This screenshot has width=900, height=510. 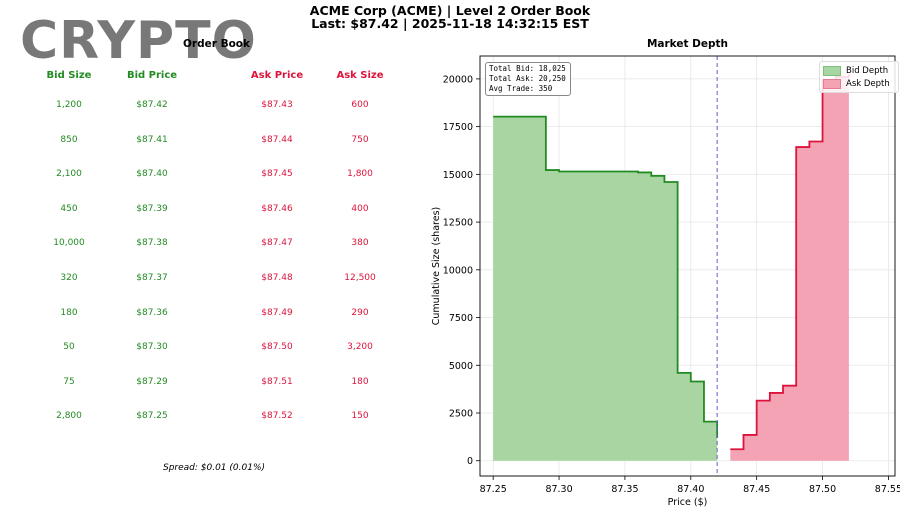 What do you see at coordinates (277, 278) in the screenshot?
I see `ask-price-cell: $87.48` at bounding box center [277, 278].